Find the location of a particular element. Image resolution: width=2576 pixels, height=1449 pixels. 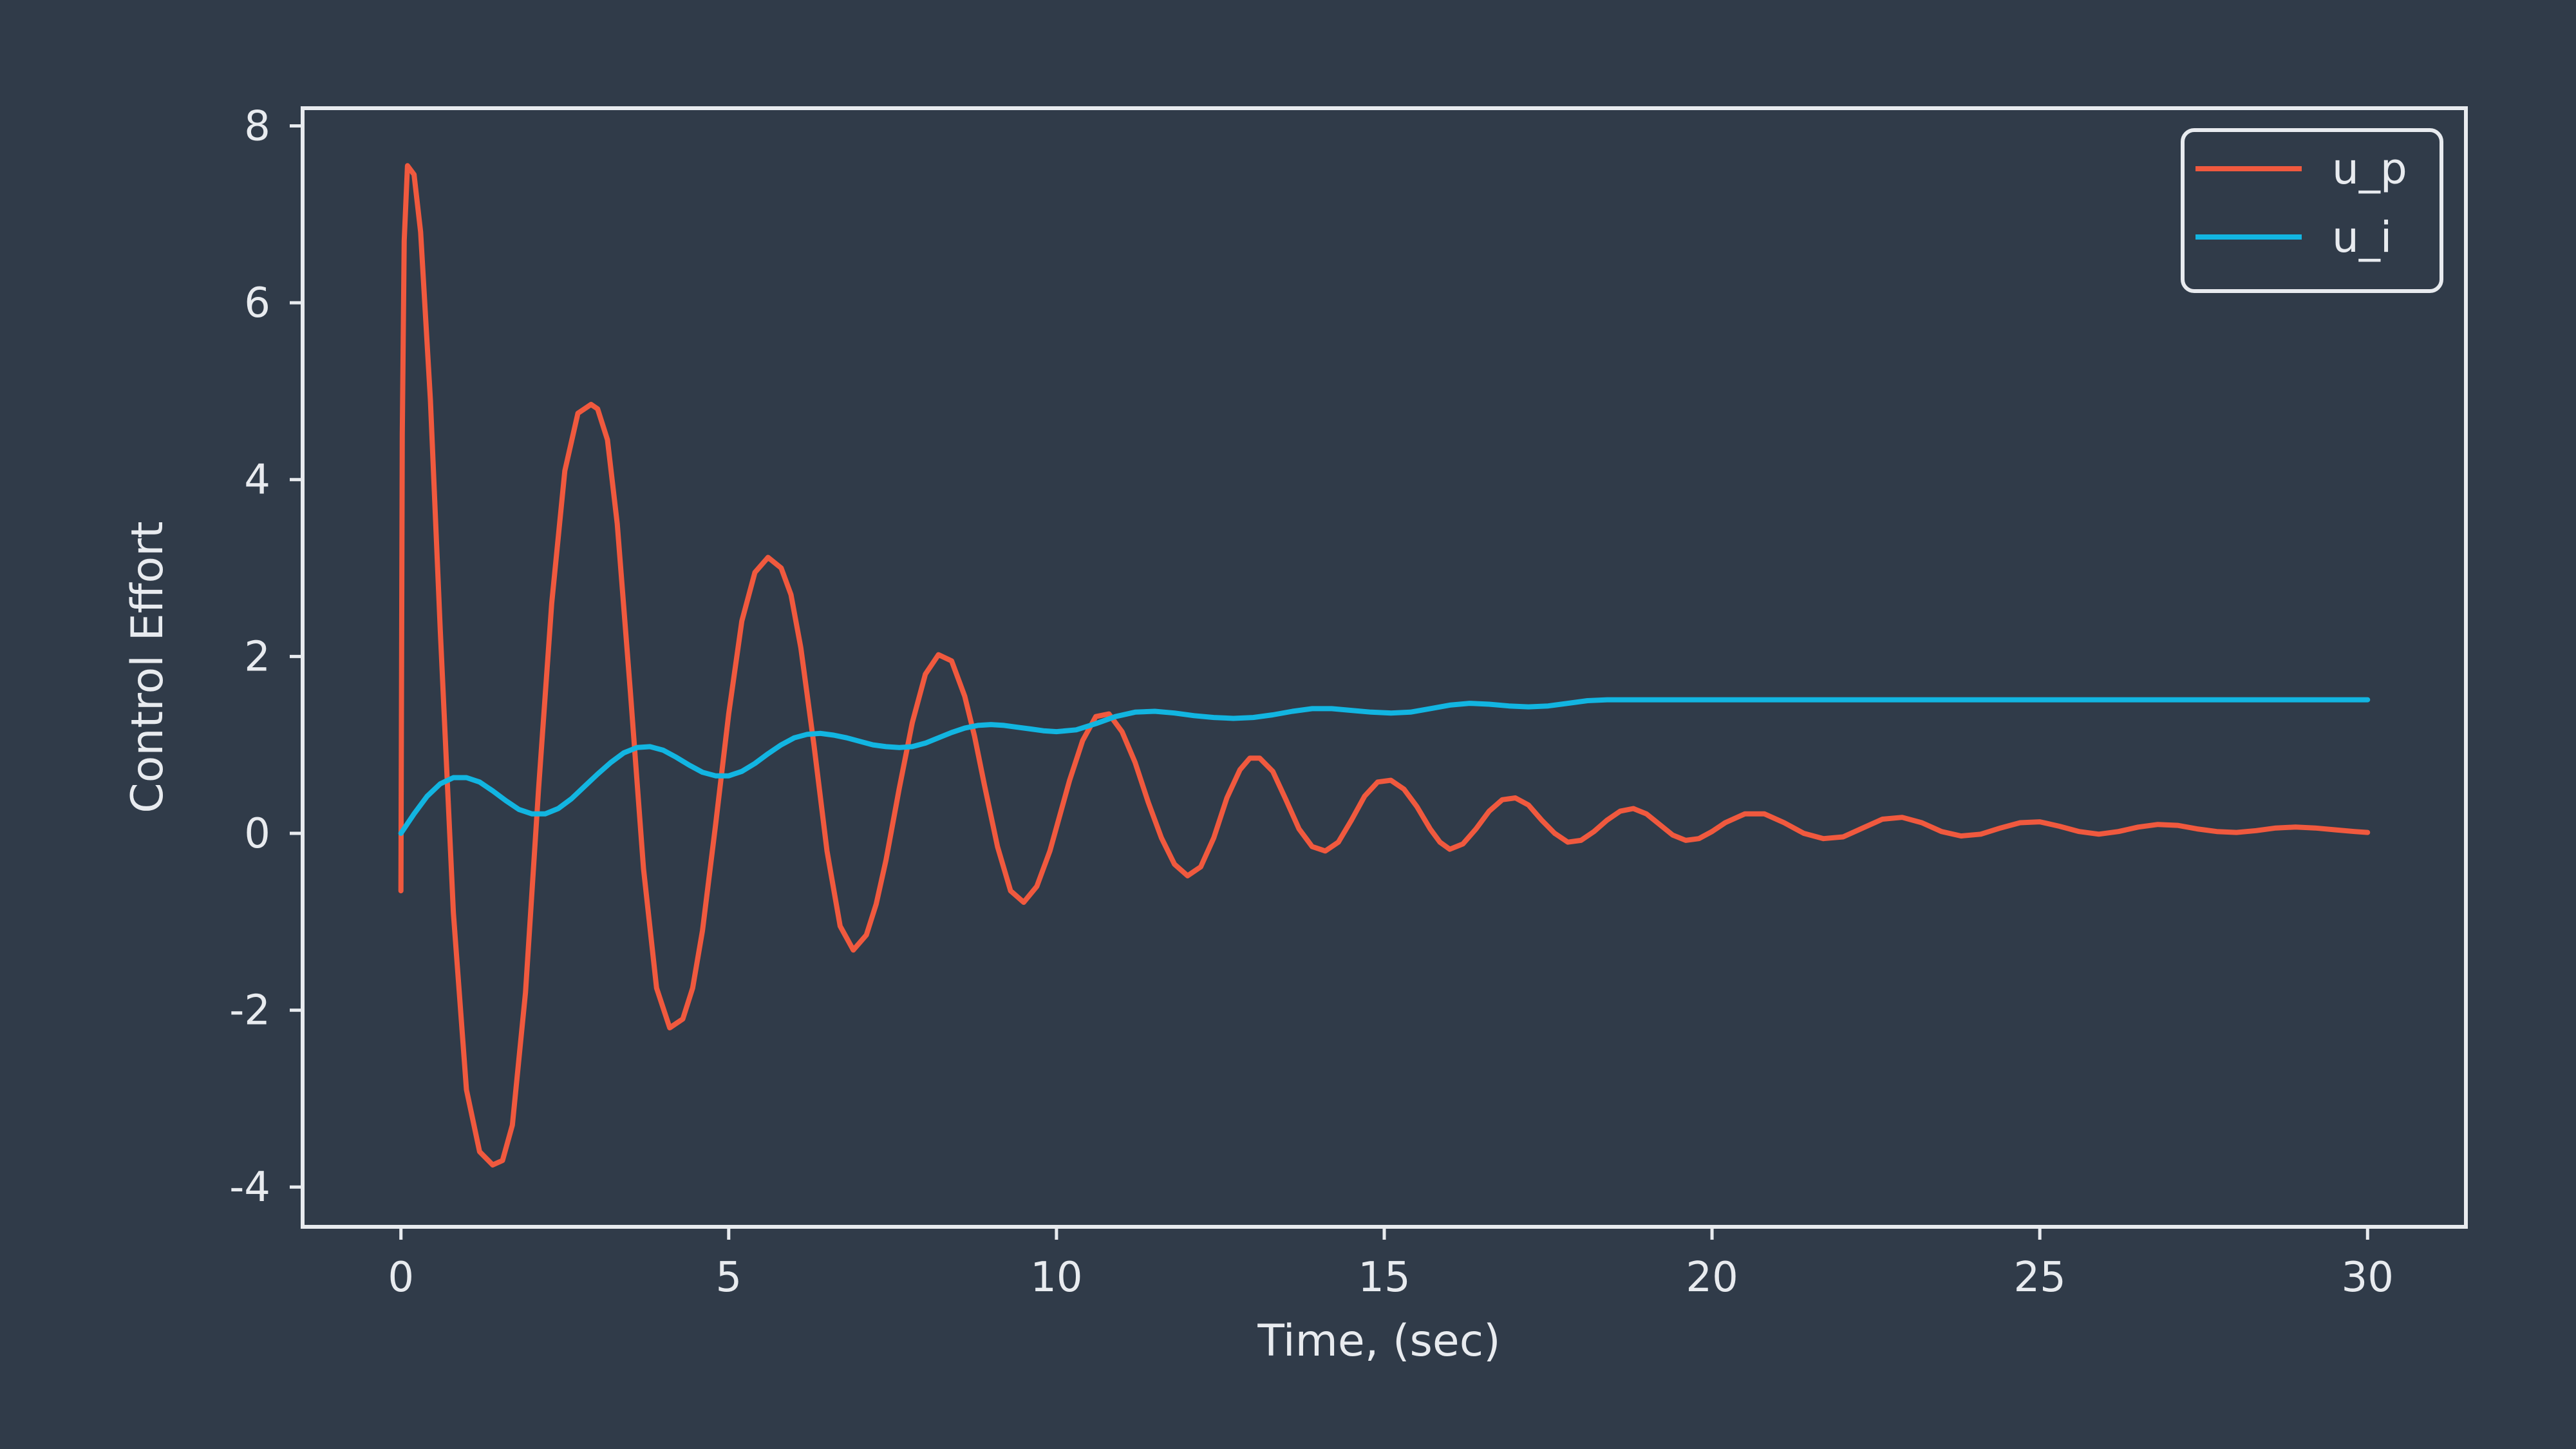

y-axis-label: Control Effort is located at coordinates (147, 667).